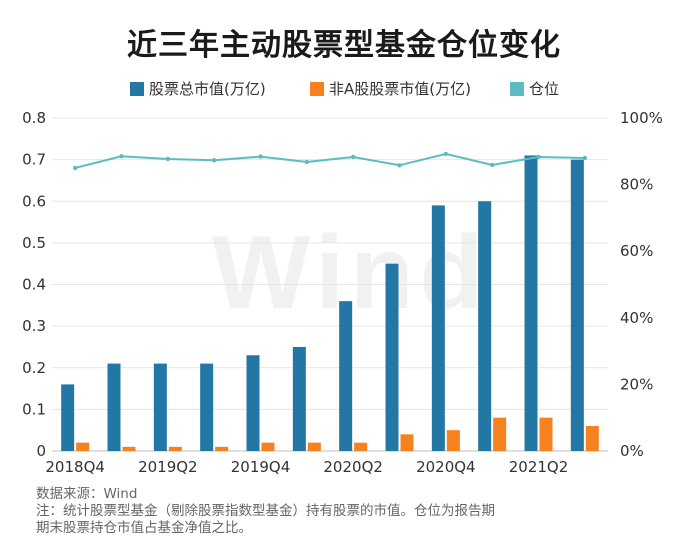 The height and width of the screenshot is (548, 688). Describe the element at coordinates (75, 467) in the screenshot. I see `x-tick-label: 2018Q4` at that location.